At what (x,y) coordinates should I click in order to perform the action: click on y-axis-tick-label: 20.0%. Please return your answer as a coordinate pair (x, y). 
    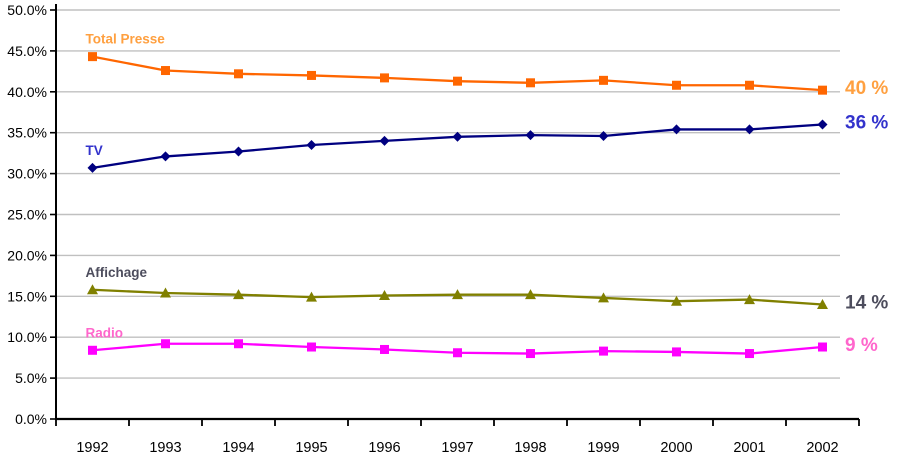
    Looking at the image, I should click on (27, 255).